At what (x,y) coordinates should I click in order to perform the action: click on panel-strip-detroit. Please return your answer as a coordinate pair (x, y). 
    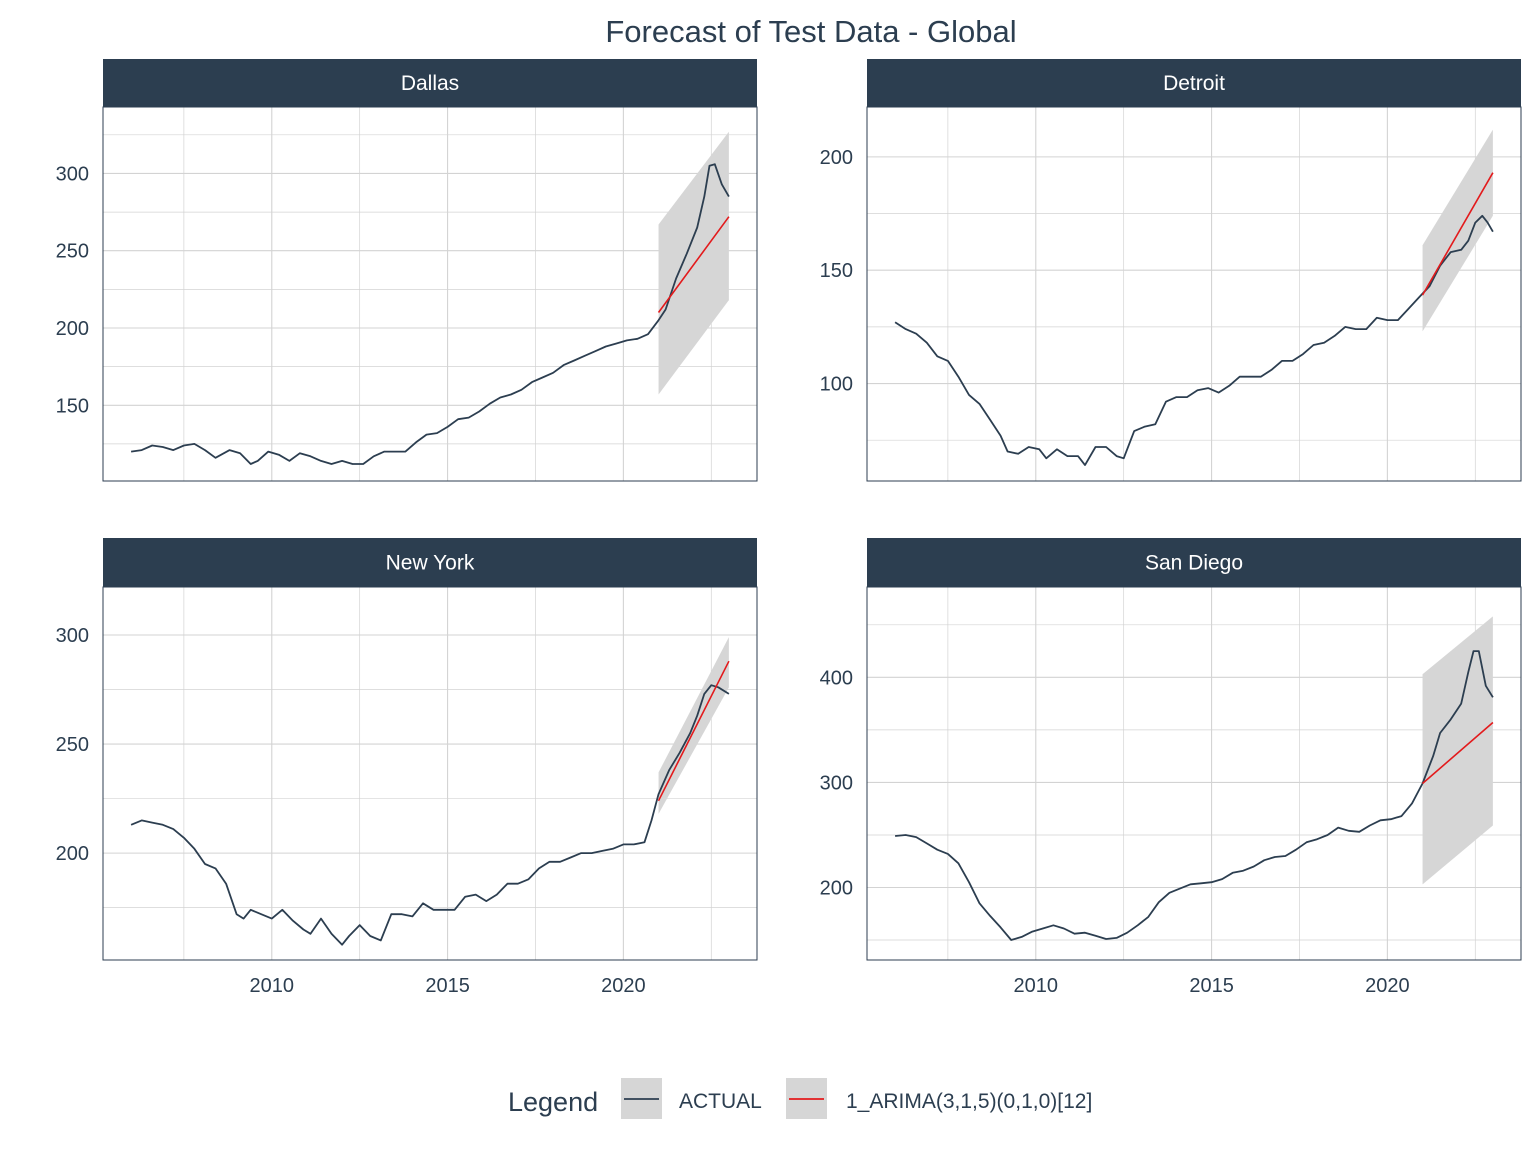
    Looking at the image, I should click on (1194, 83).